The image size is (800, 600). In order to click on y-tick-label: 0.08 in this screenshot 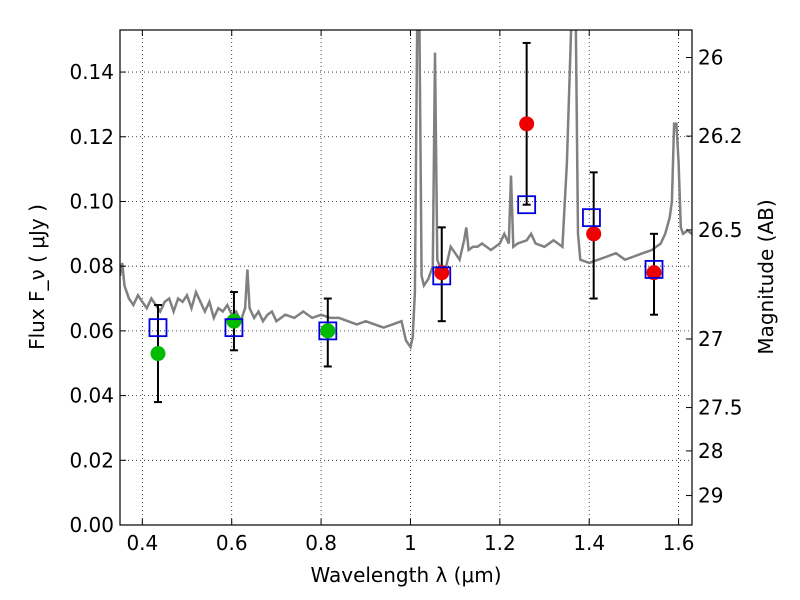, I will do `click(91, 266)`.